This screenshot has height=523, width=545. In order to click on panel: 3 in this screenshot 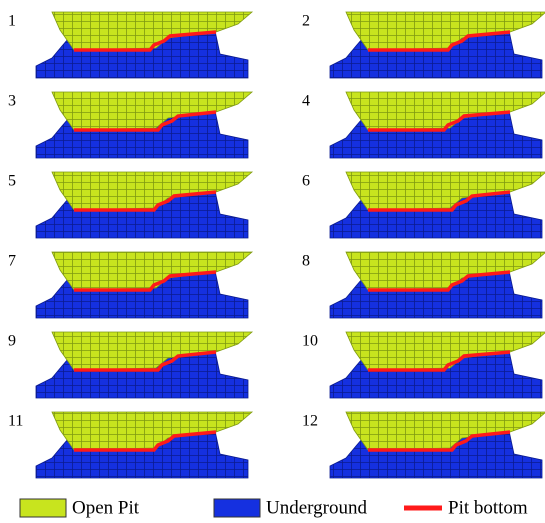, I will do `click(131, 125)`.